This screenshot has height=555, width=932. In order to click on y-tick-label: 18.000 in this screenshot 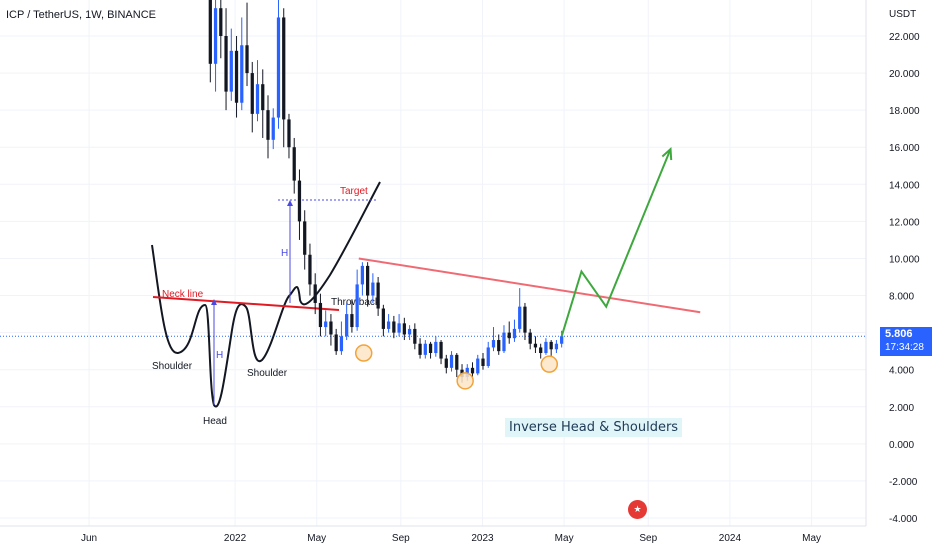, I will do `click(904, 111)`.